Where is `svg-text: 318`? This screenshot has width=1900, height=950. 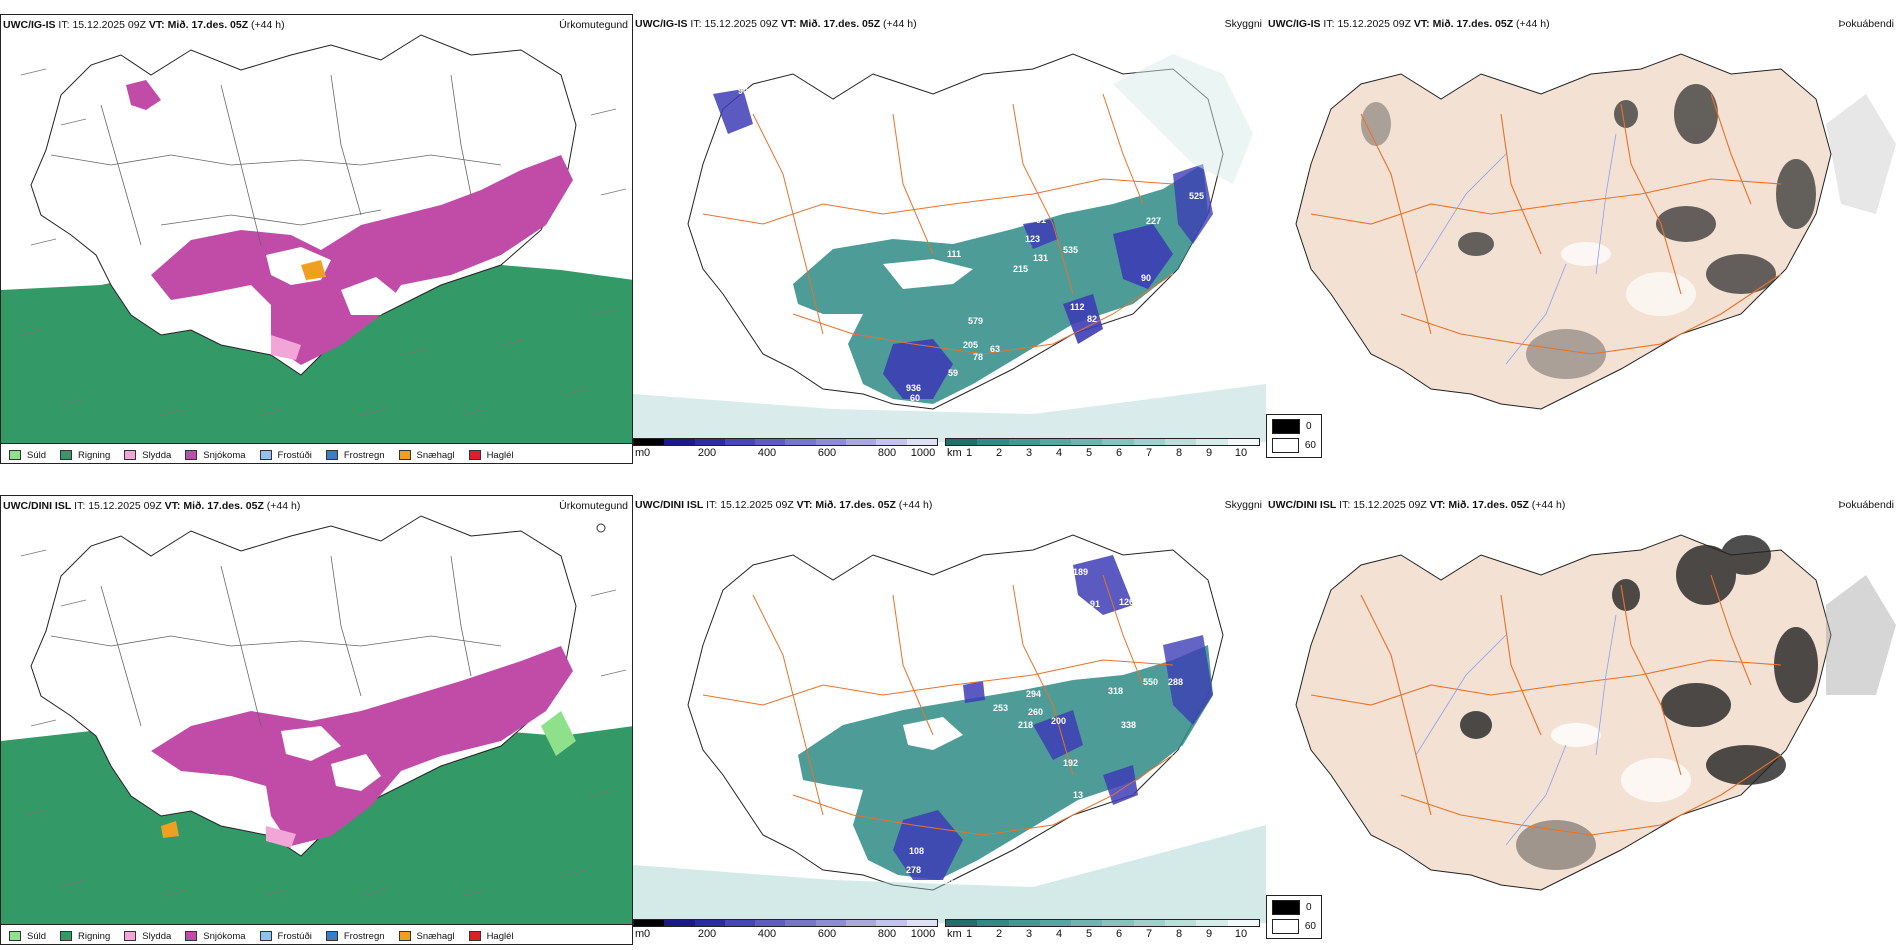 svg-text: 318 is located at coordinates (1115, 691).